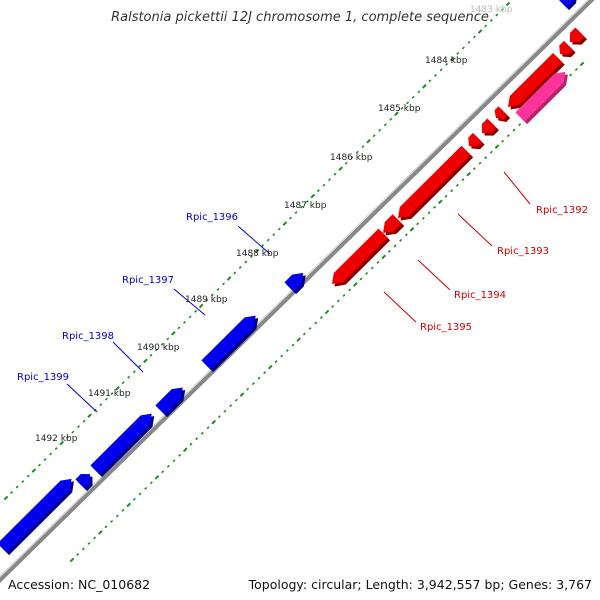  I want to click on gene-label-rpic-1395: Rpic_1395, so click(446, 327).